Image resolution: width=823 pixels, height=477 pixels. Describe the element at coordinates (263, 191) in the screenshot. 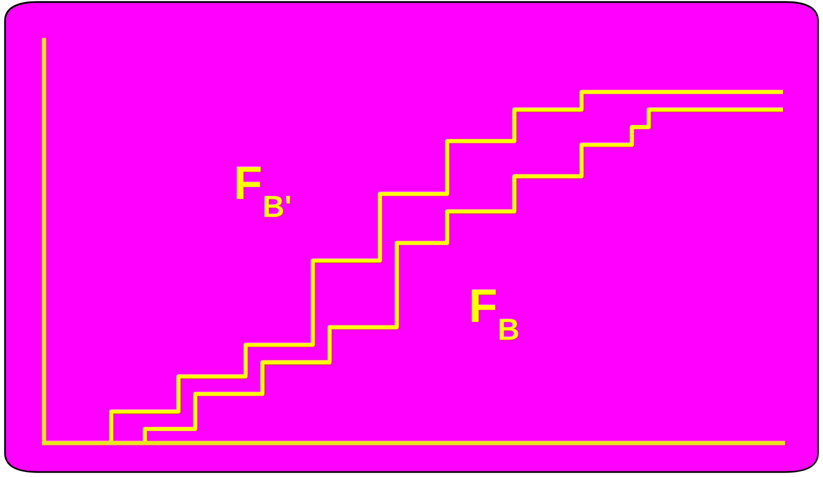

I see `series-label: FB'` at that location.